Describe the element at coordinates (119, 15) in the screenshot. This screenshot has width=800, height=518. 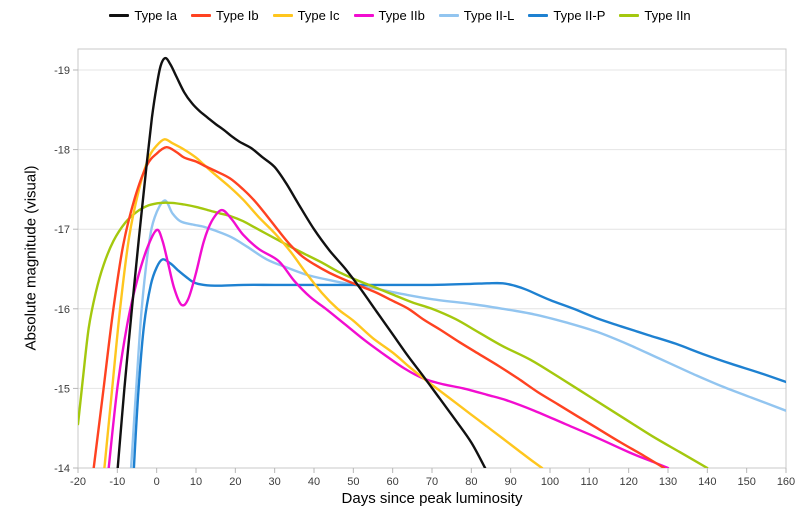
I see `legend-swatch-type-ia` at that location.